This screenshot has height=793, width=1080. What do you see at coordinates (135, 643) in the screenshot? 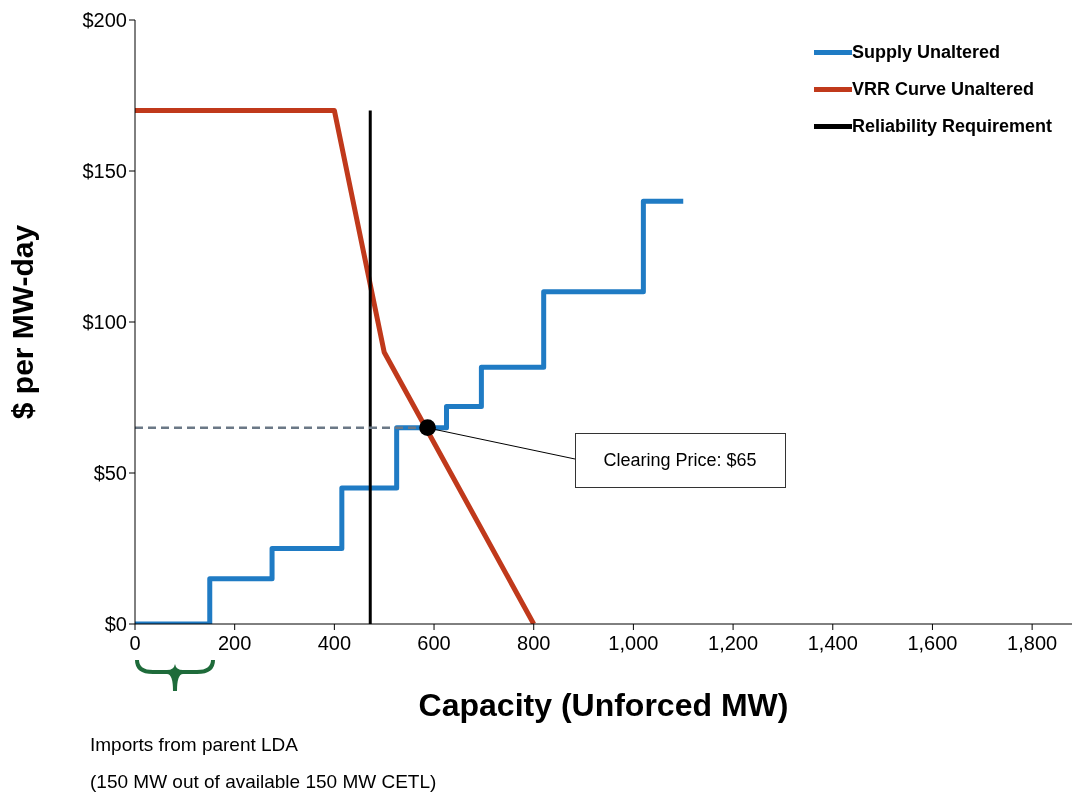
I see `x-tick-label: 0` at bounding box center [135, 643].